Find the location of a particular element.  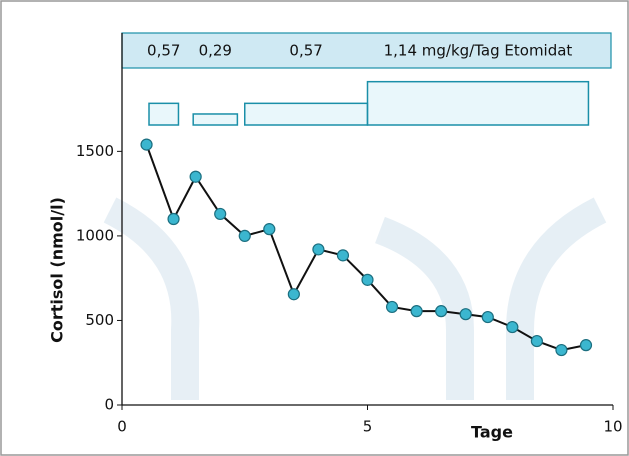

dose-label: 1,14 mg/kg/Tag Etomidat is located at coordinates (478, 51).